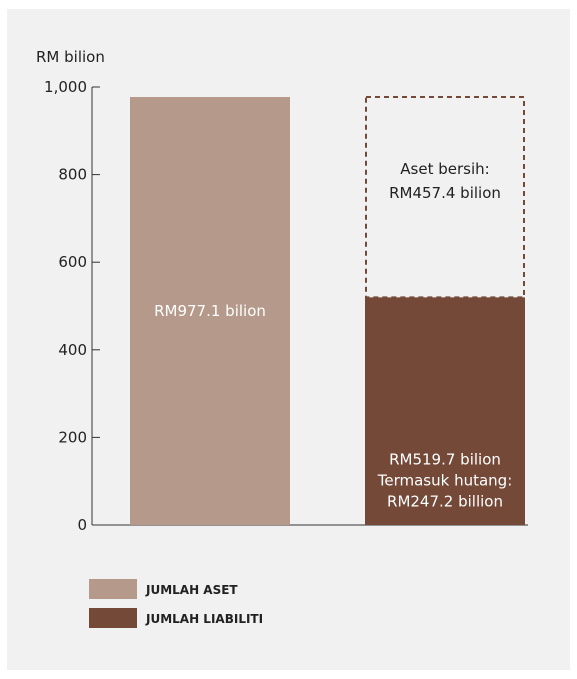 This screenshot has height=679, width=577. I want to click on net-assets-label: Aset bersih:, so click(444, 169).